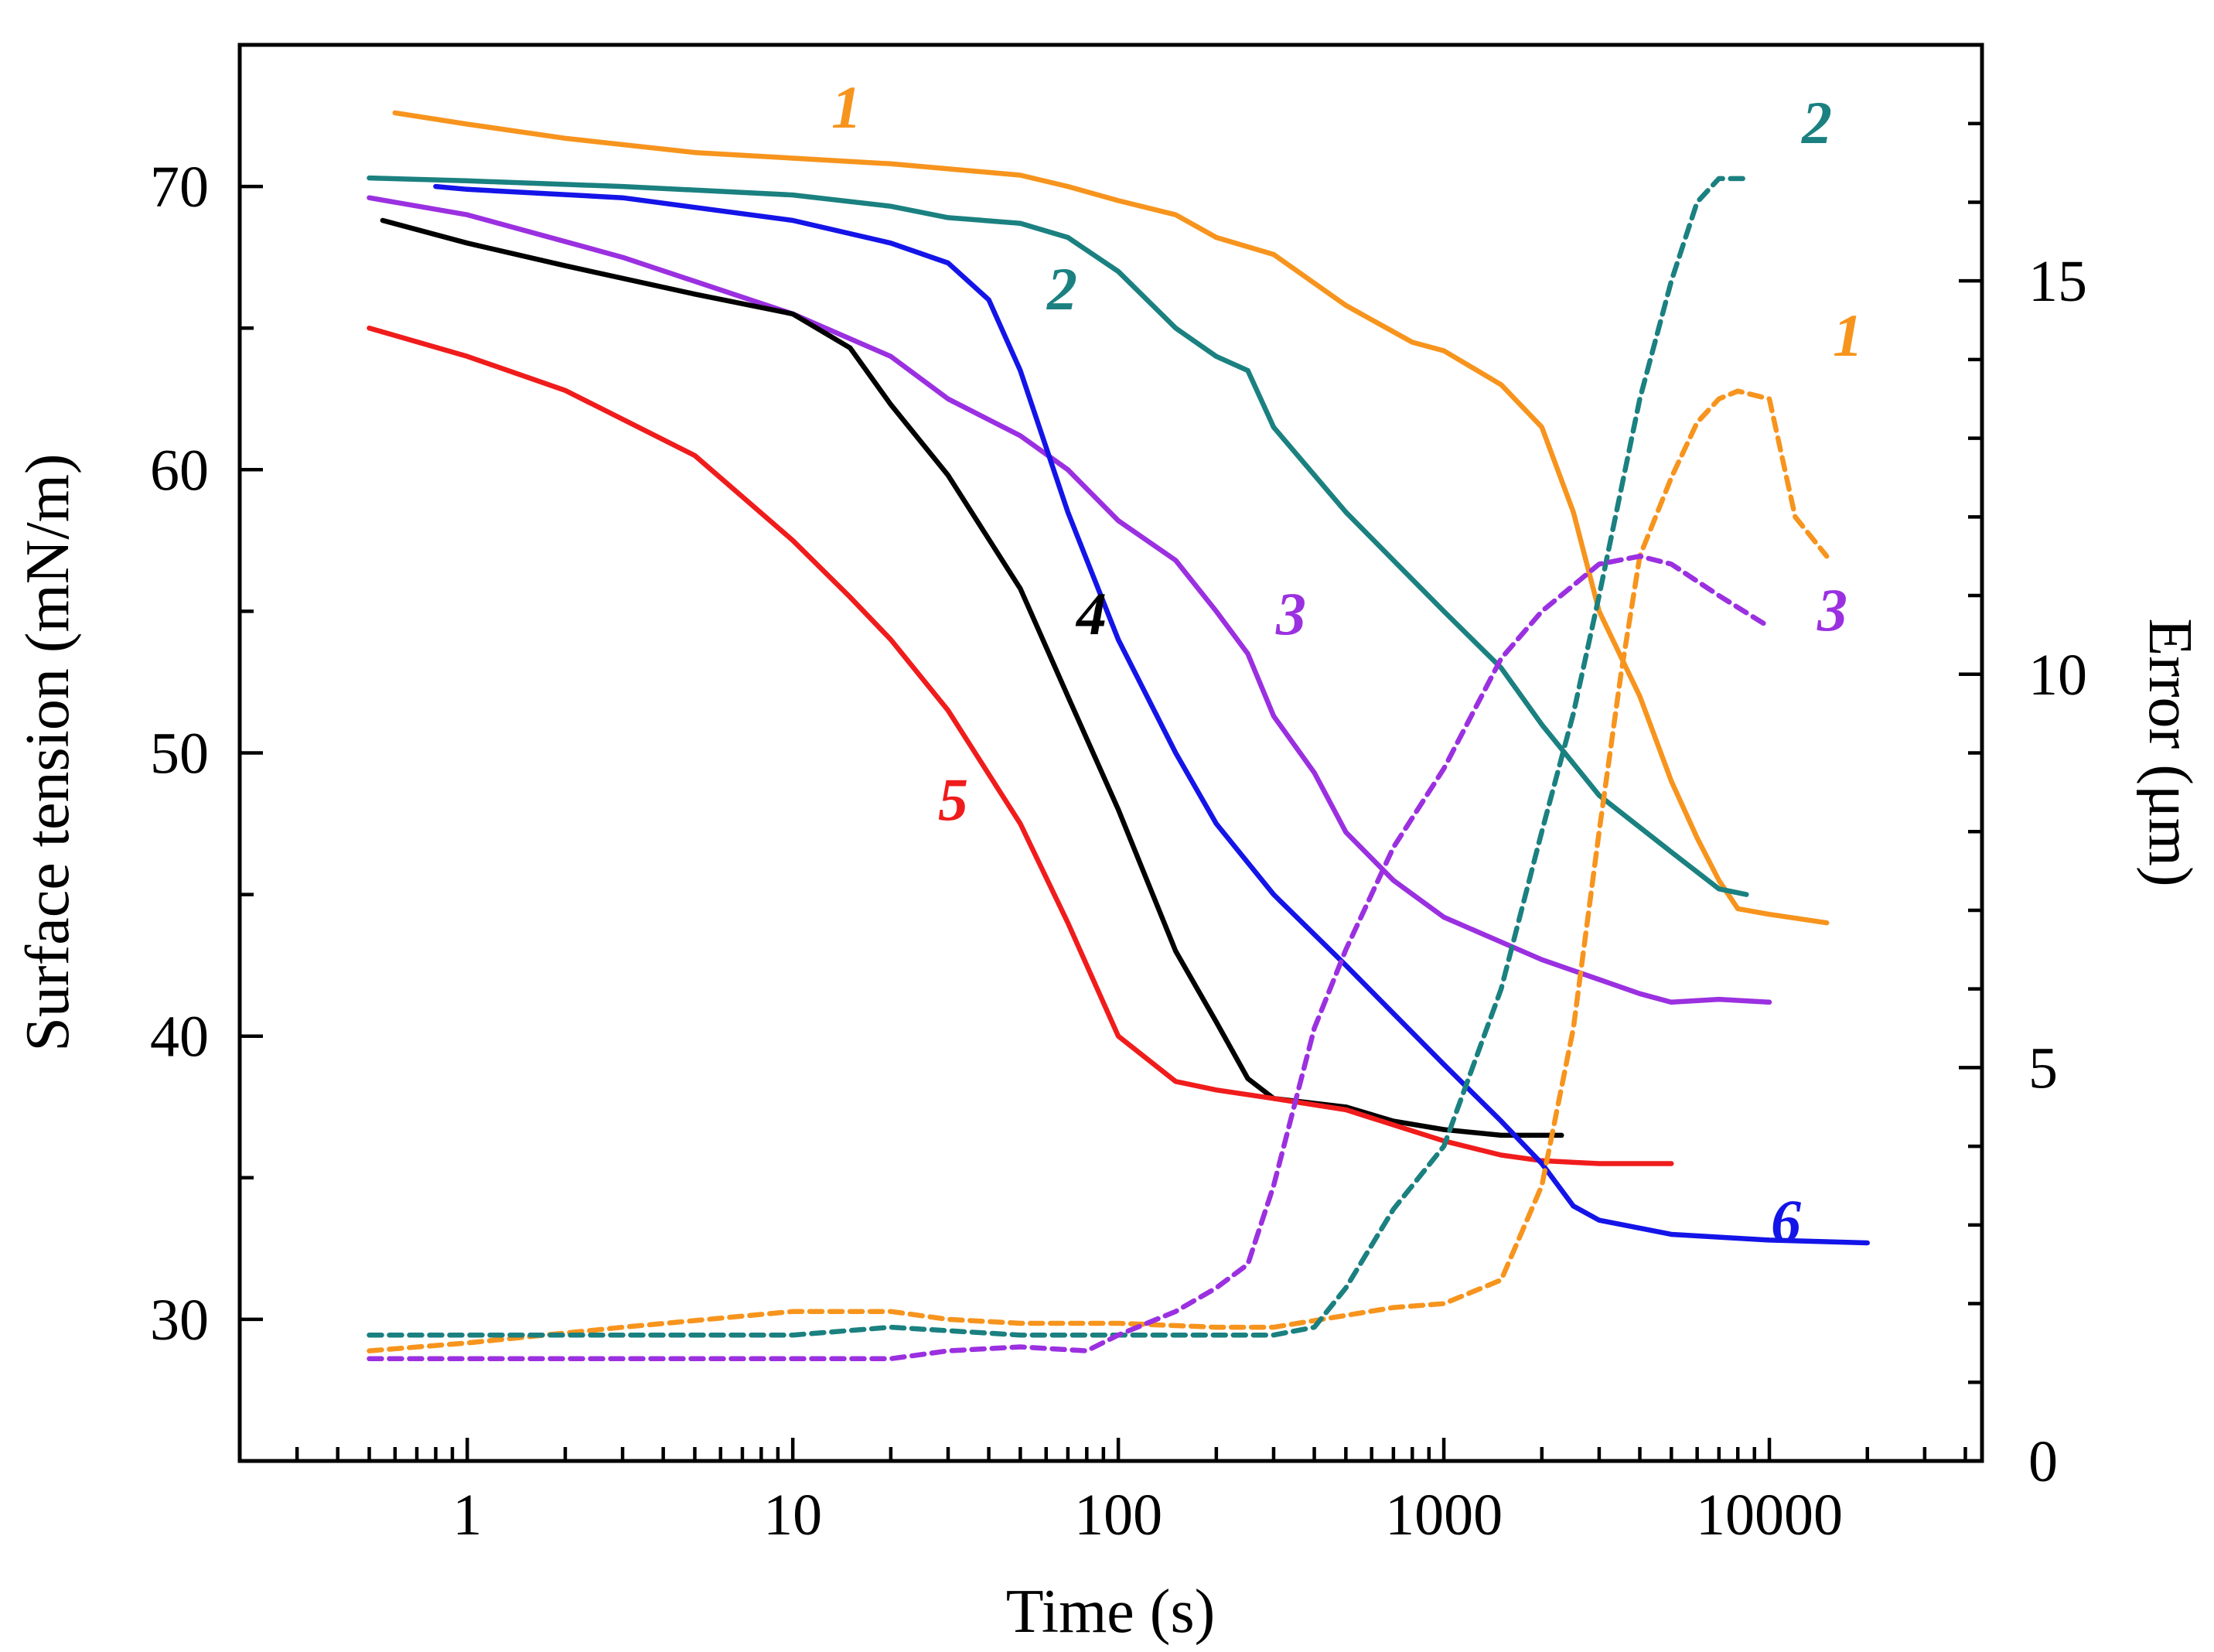 Image resolution: width=2214 pixels, height=1652 pixels. What do you see at coordinates (2043, 1068) in the screenshot?
I see `y2-tick-label: 5` at bounding box center [2043, 1068].